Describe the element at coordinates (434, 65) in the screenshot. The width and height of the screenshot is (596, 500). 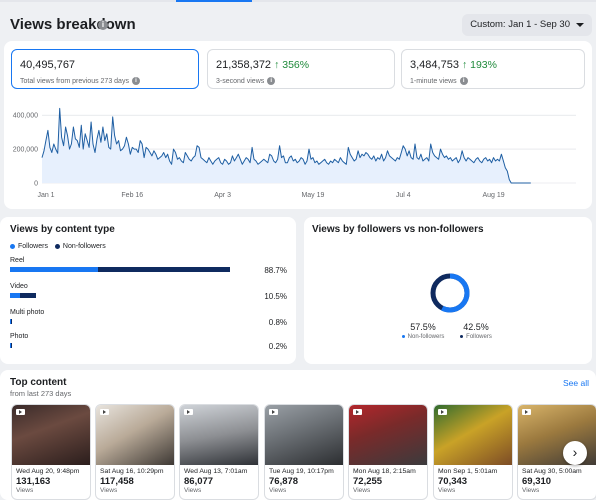
I see `metric-value: 3,484,753` at that location.